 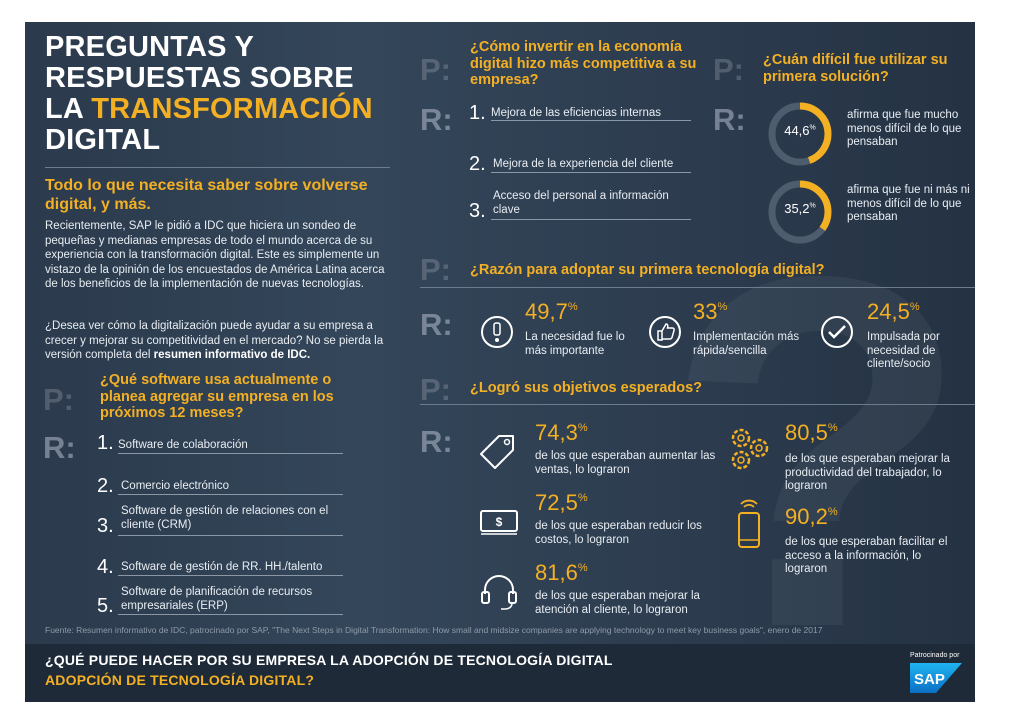 I want to click on invest-item: Mejora de la experiencia del cliente, so click(x=583, y=164).